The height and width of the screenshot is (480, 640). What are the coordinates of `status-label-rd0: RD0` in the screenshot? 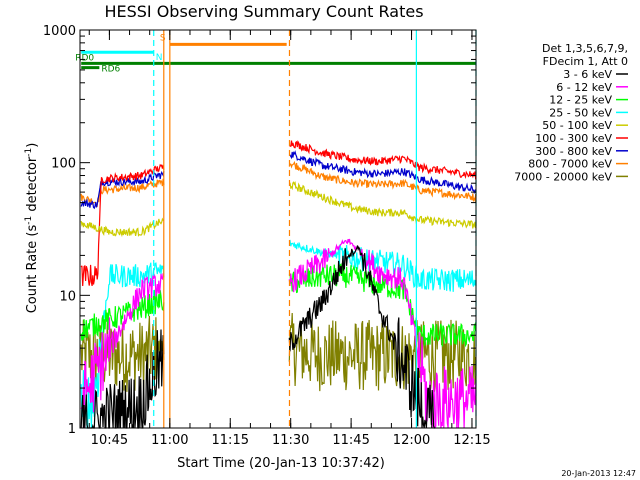 It's located at (84, 58).